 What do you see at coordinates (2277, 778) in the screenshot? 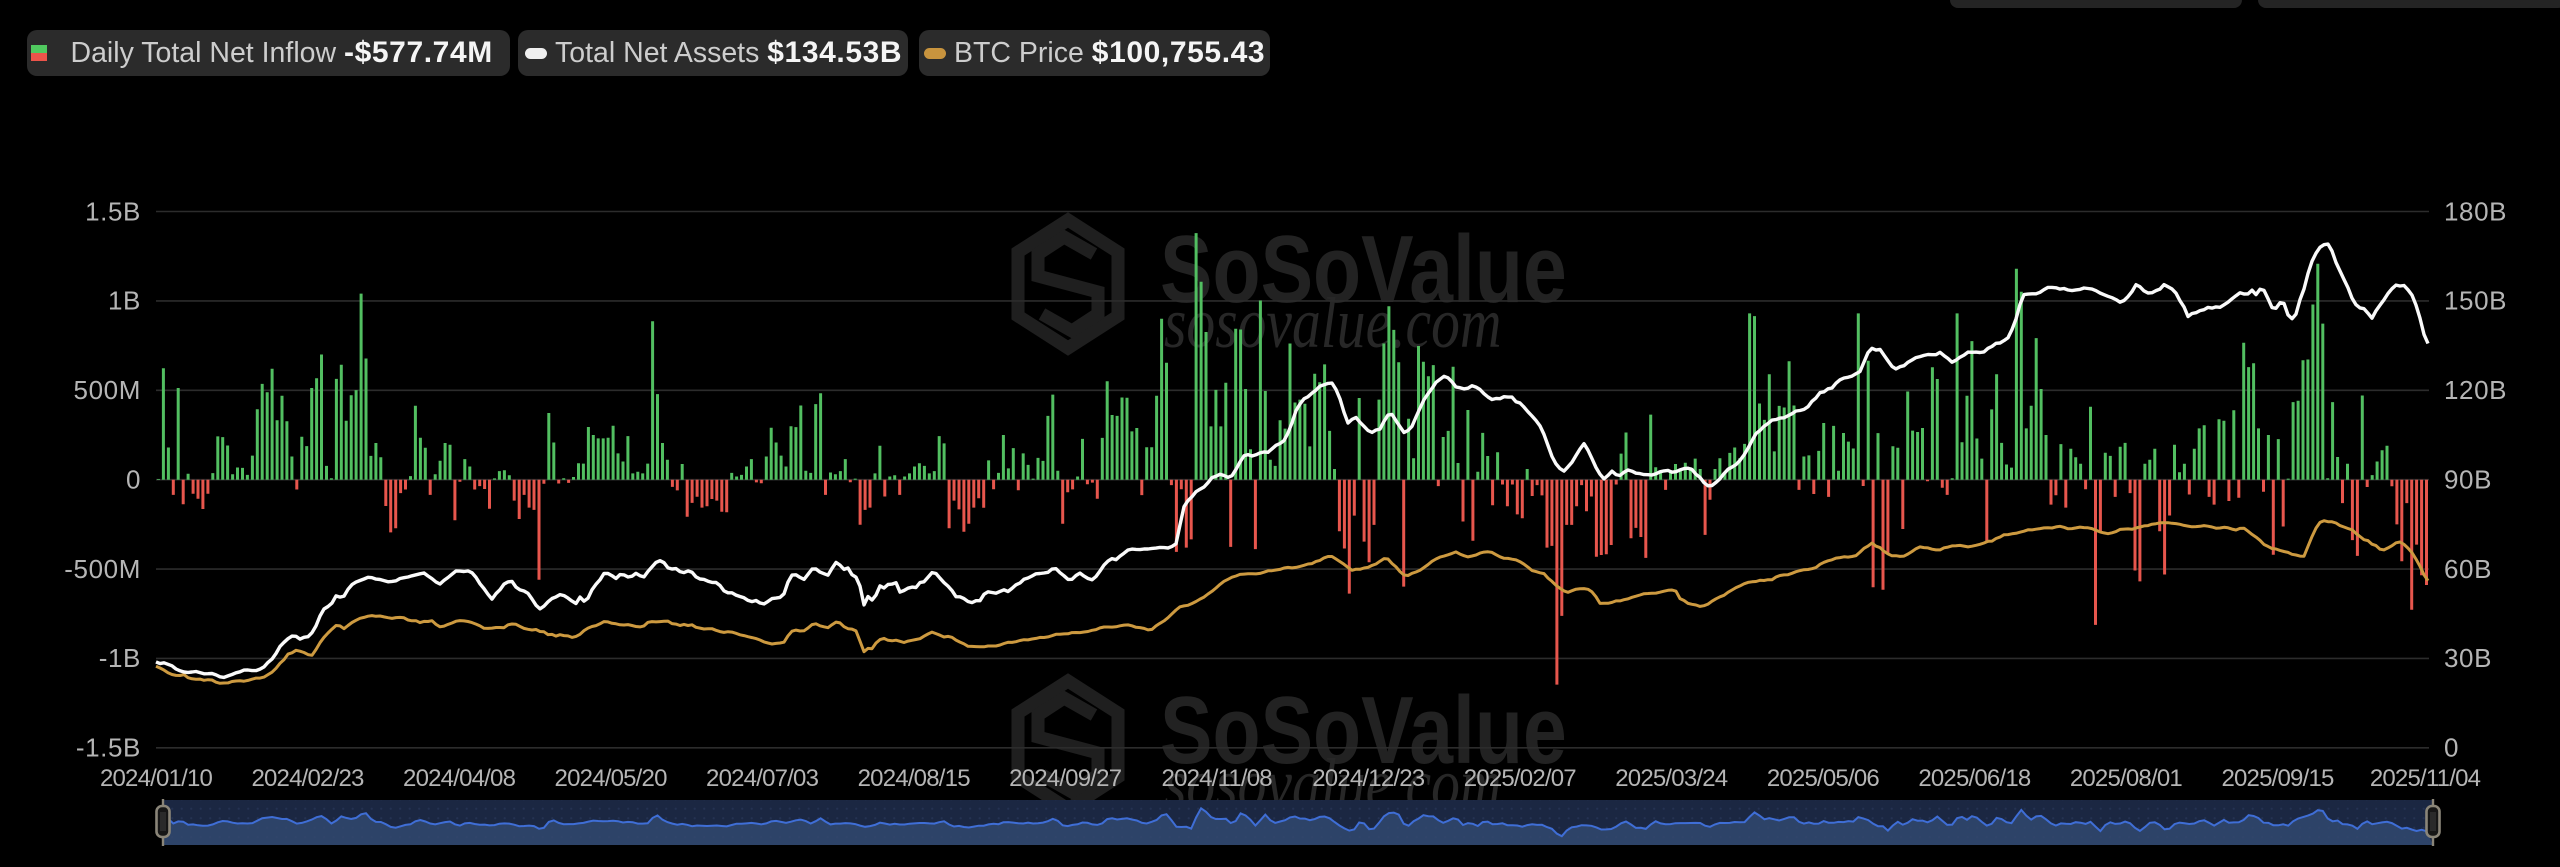
I see `svg-text: 2025/09/15` at bounding box center [2277, 778].